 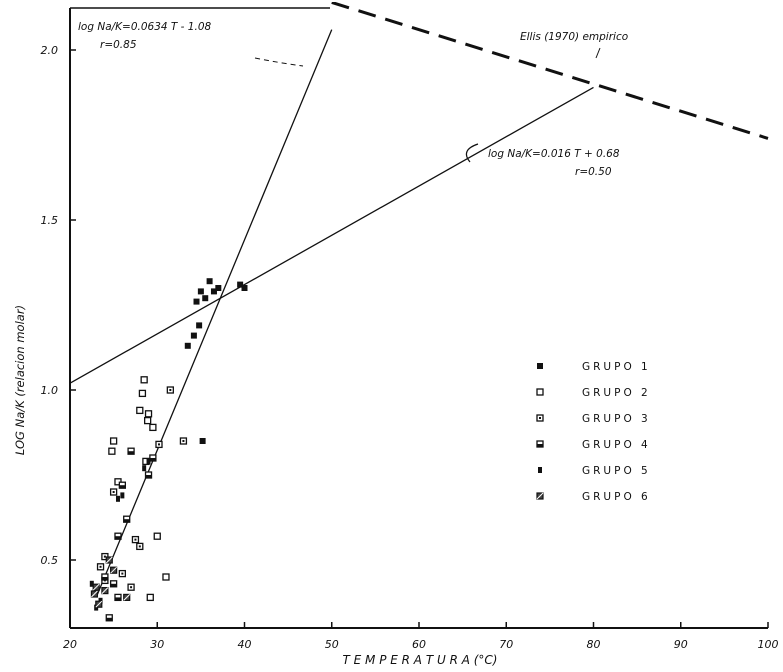 I want to click on x-tick-label-60: 60, so click(x=419, y=644).